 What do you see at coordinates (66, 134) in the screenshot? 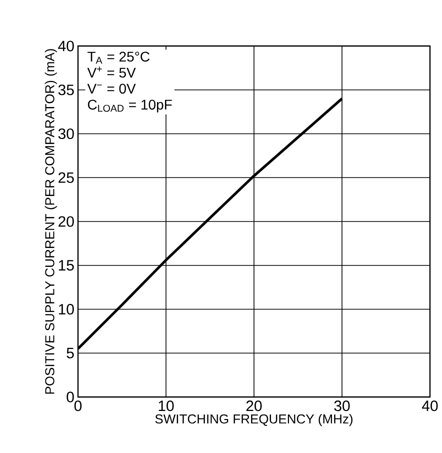
I see `y-tick-label: 30` at bounding box center [66, 134].